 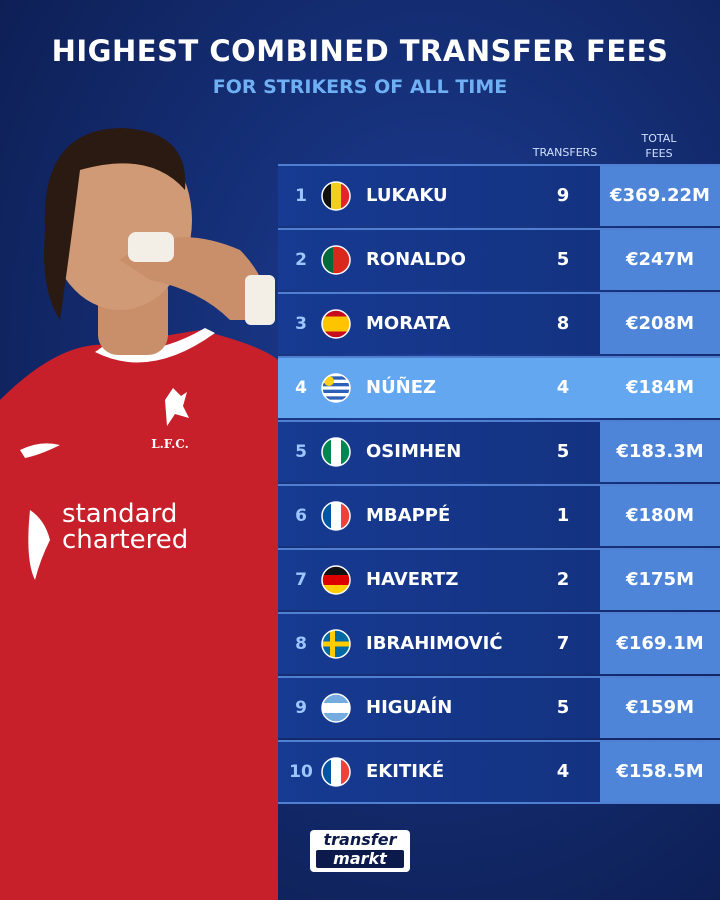 What do you see at coordinates (119, 514) in the screenshot?
I see `sponsor-text: standard` at bounding box center [119, 514].